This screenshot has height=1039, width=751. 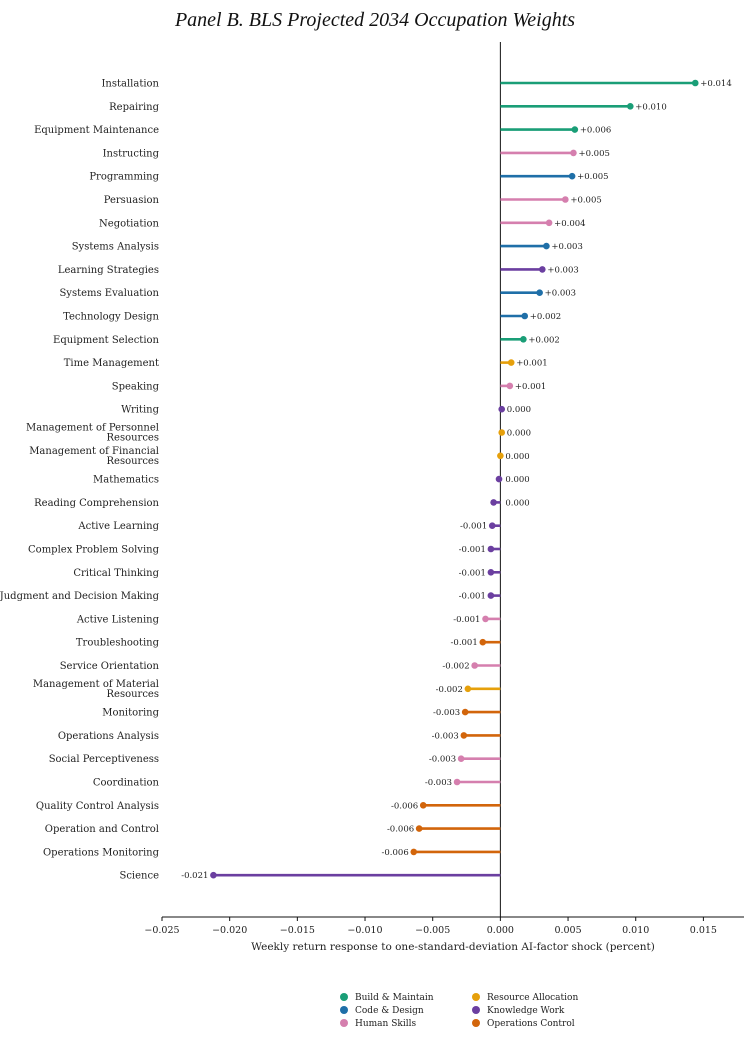 I want to click on category-label: Management of Material Resources, so click(x=96, y=689).